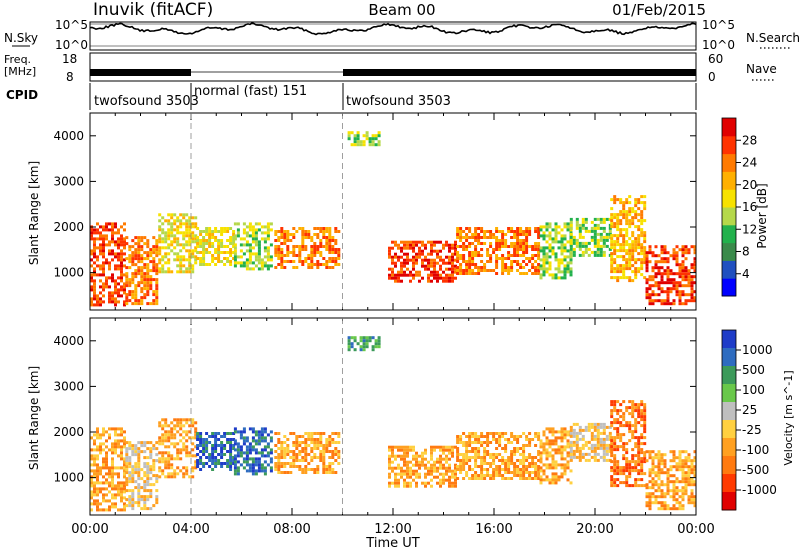 The image size is (800, 554). What do you see at coordinates (556, 456) in the screenshot?
I see `echo-region` at bounding box center [556, 456].